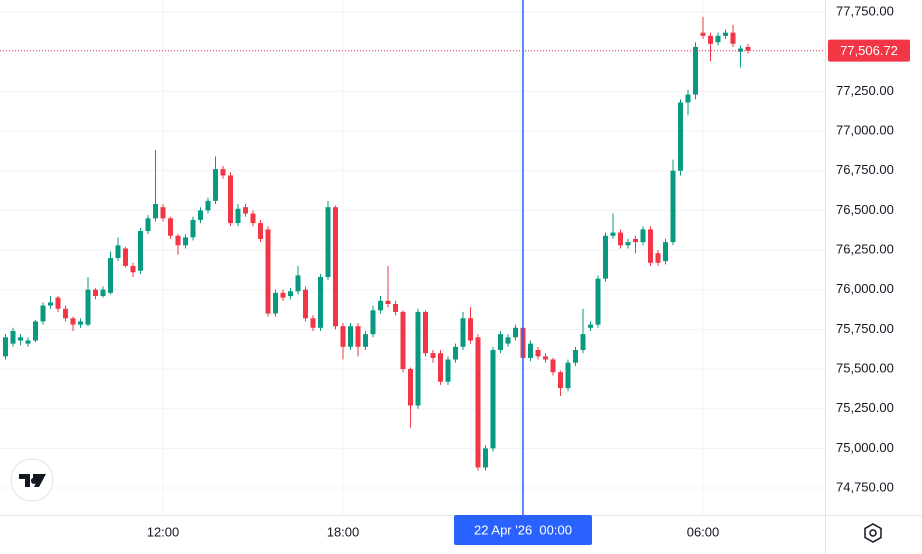 The width and height of the screenshot is (922, 554). Describe the element at coordinates (865, 248) in the screenshot. I see `y-tick-label: 76,250.00` at that location.